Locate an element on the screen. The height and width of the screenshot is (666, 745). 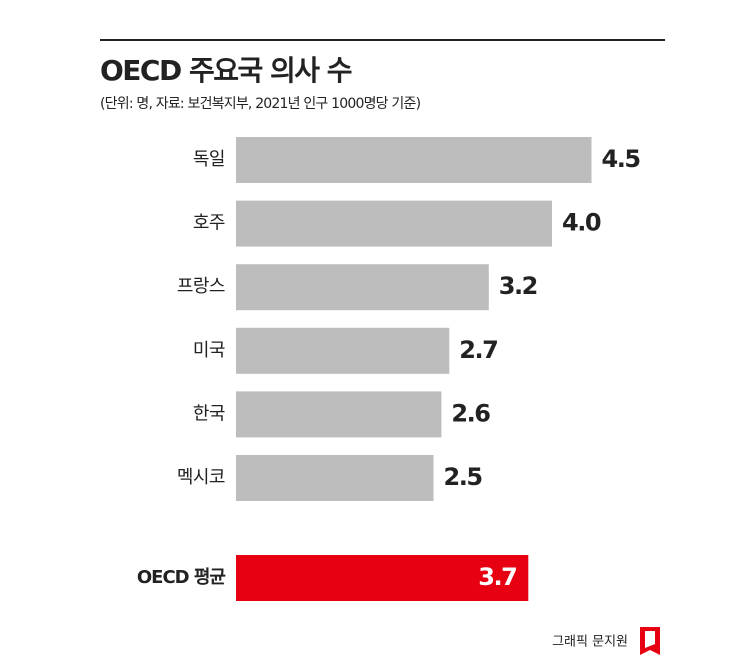
category-label: 독일 is located at coordinates (209, 159).